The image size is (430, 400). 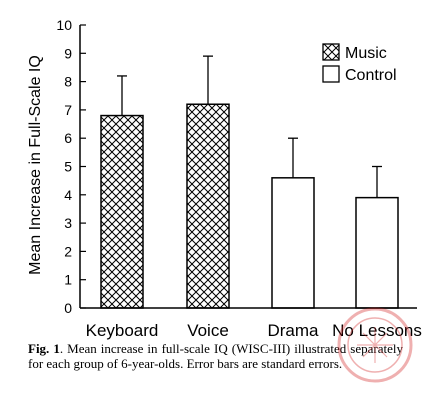 What do you see at coordinates (293, 243) in the screenshot?
I see `bar-drama` at bounding box center [293, 243].